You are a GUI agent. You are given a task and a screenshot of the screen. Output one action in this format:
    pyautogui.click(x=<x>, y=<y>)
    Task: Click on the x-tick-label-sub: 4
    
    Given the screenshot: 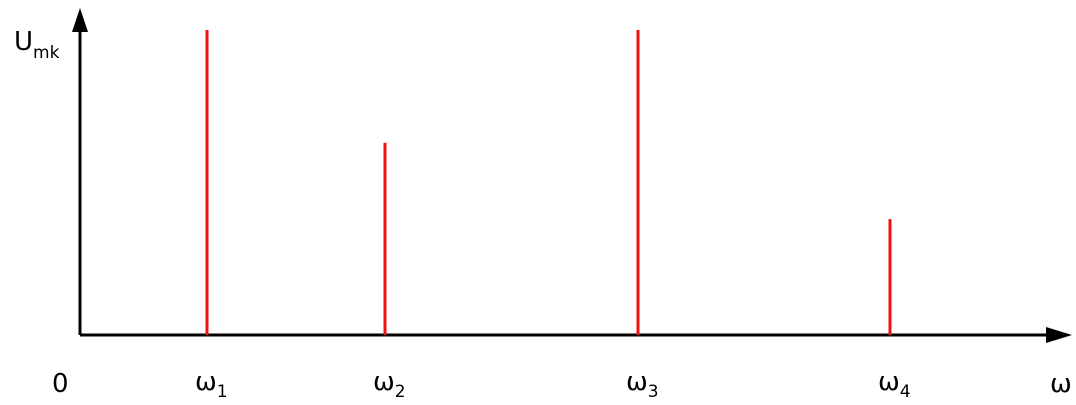 What is the action you would take?
    pyautogui.click(x=905, y=392)
    